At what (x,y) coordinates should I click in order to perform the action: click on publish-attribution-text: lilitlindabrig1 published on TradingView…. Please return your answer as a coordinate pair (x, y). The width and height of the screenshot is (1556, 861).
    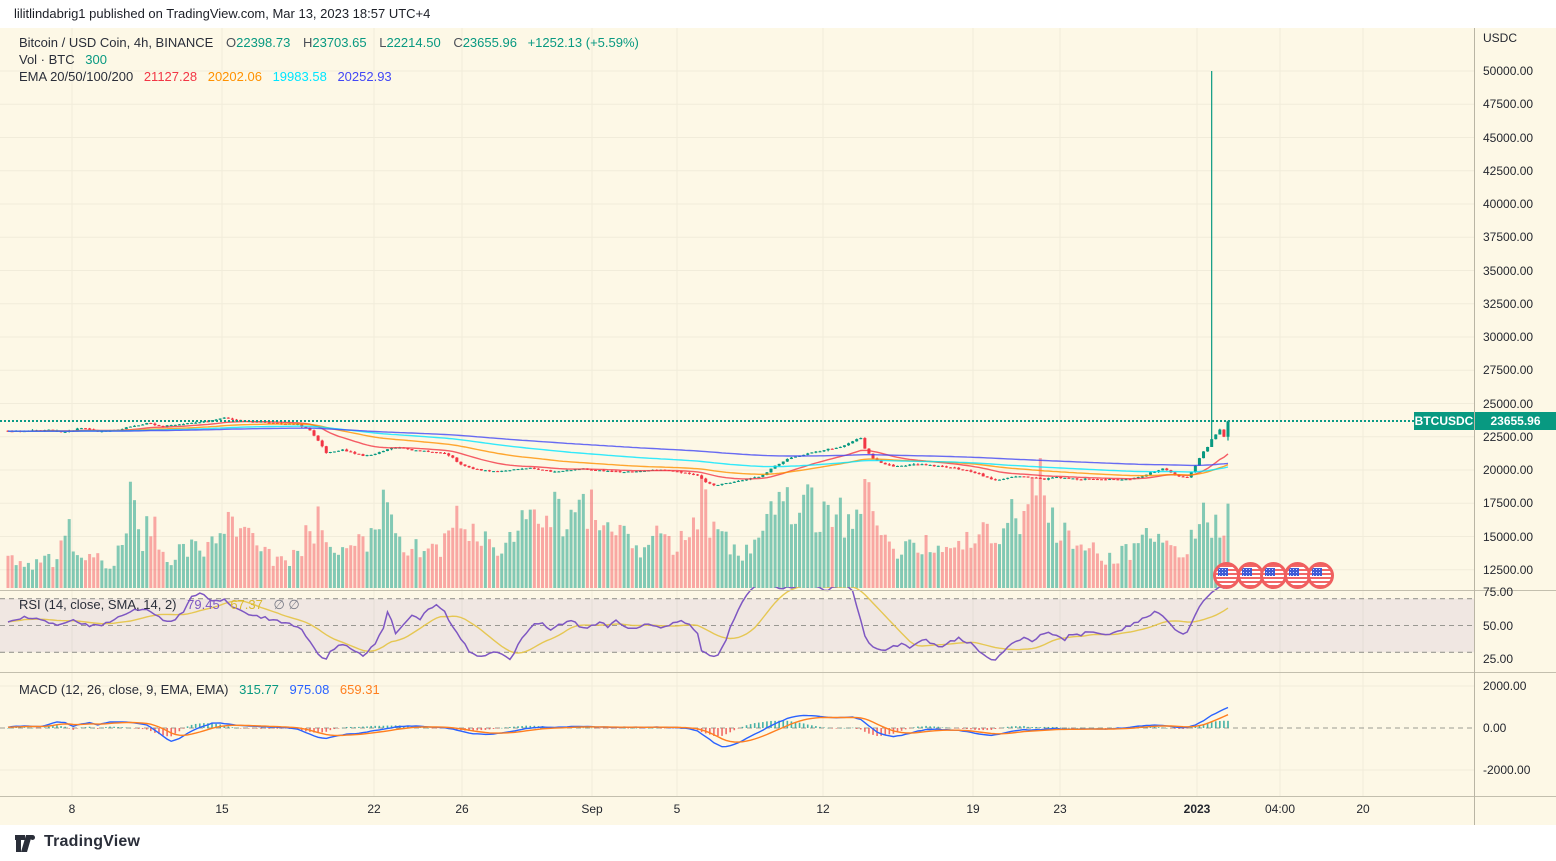
    Looking at the image, I should click on (222, 13).